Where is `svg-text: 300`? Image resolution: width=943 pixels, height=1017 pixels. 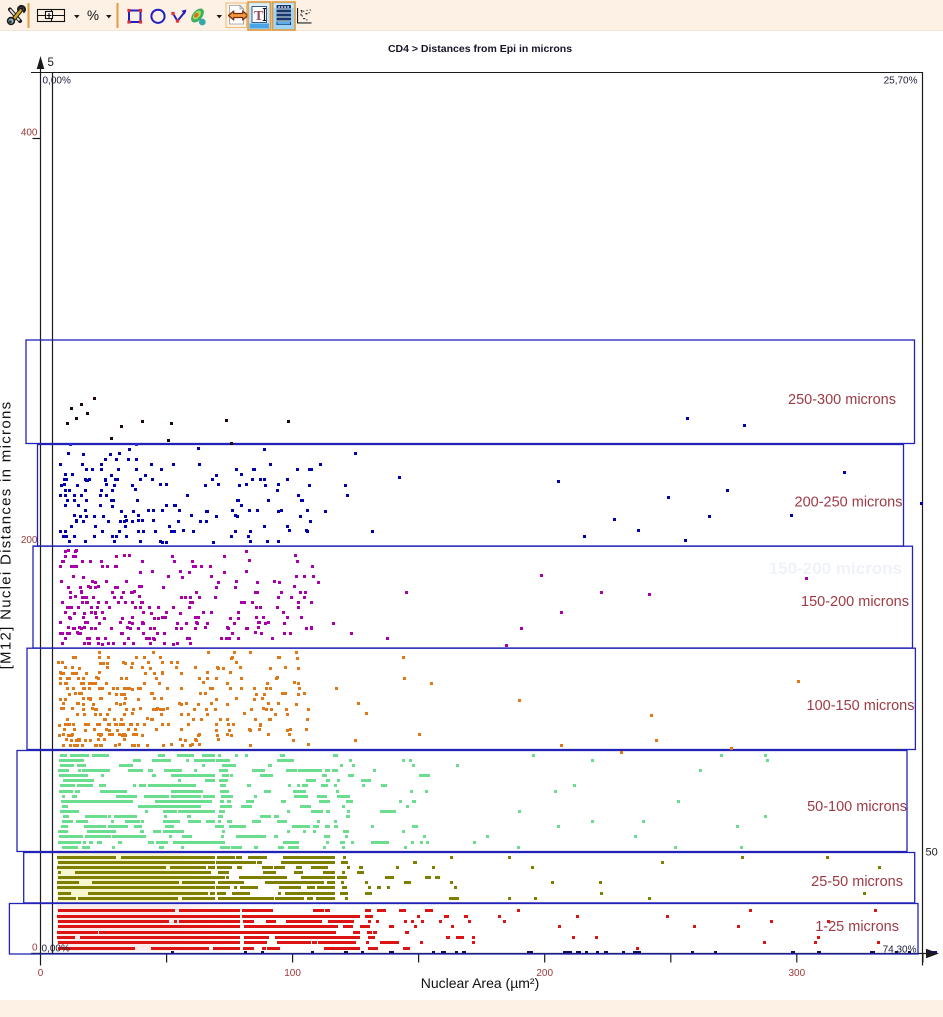
svg-text: 300 is located at coordinates (796, 973).